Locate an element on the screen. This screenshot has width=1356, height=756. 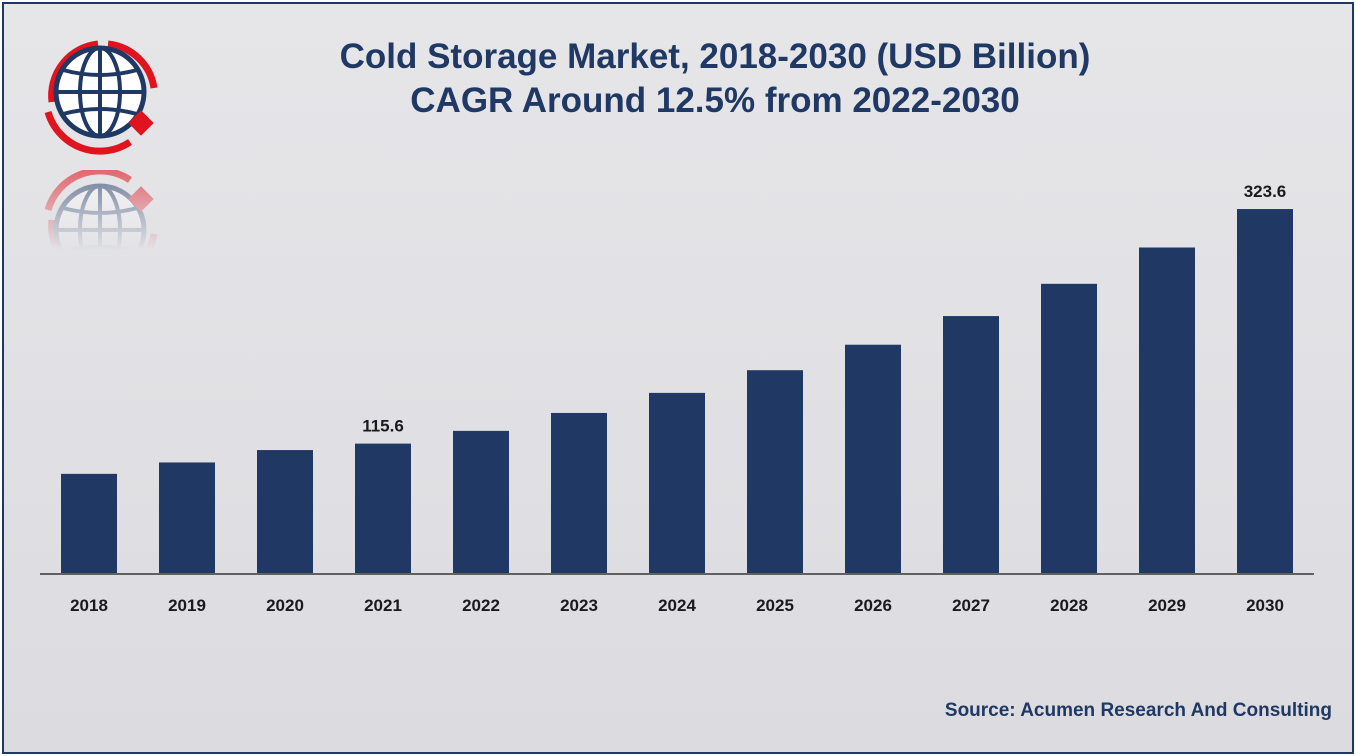
tick-label-2022: 2022 is located at coordinates (481, 605).